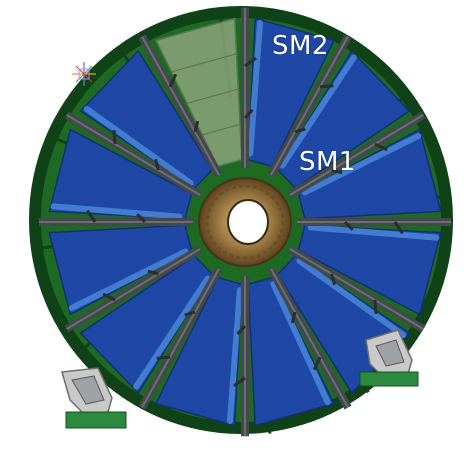 This screenshot has height=455, width=467. I want to click on support-stand-left, so click(94, 398).